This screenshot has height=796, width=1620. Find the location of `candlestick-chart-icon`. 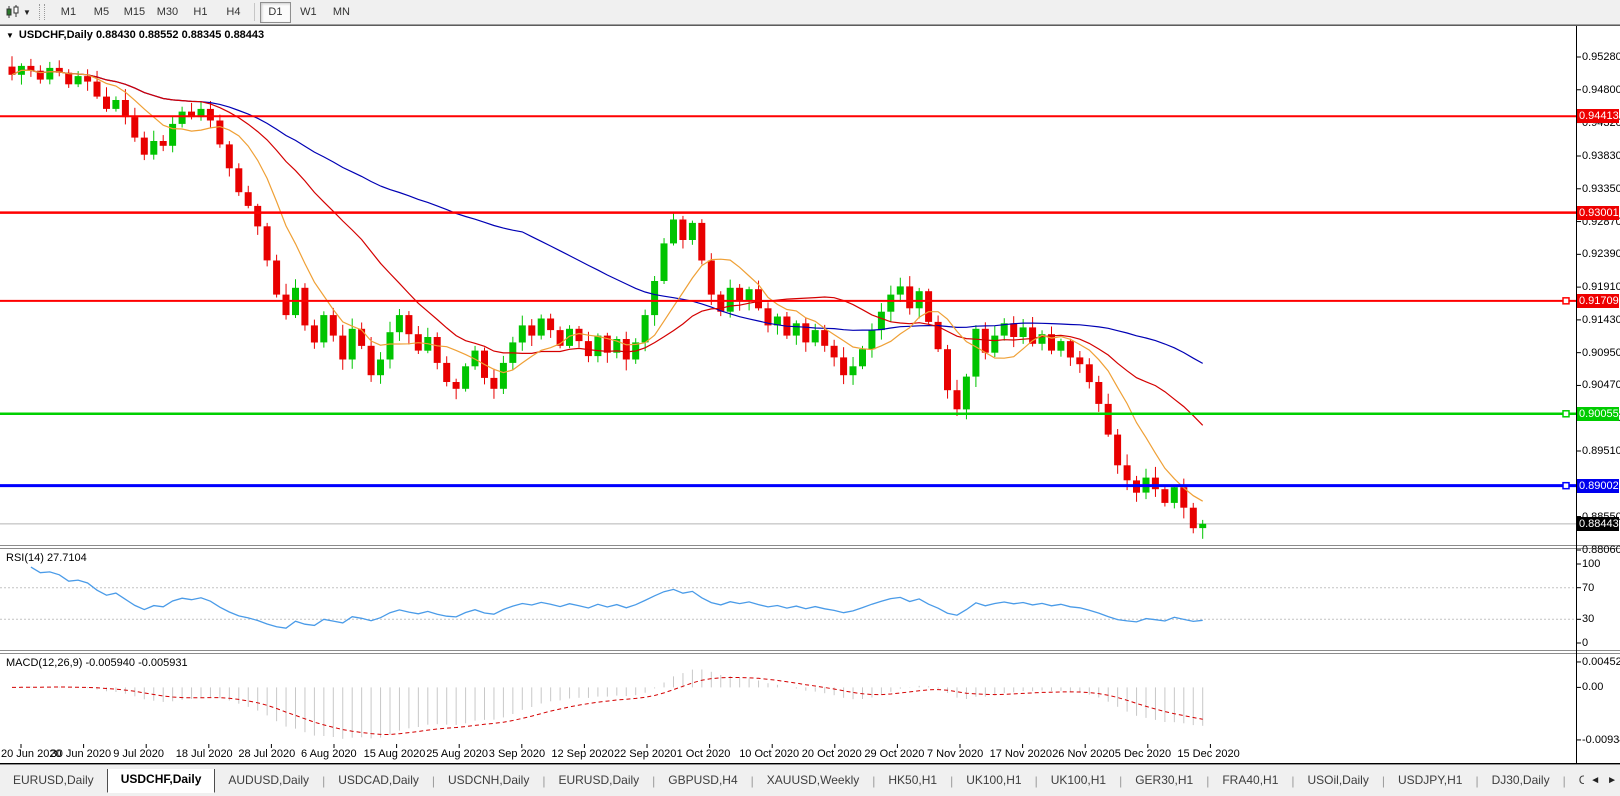

candlestick-chart-icon is located at coordinates (12, 11).